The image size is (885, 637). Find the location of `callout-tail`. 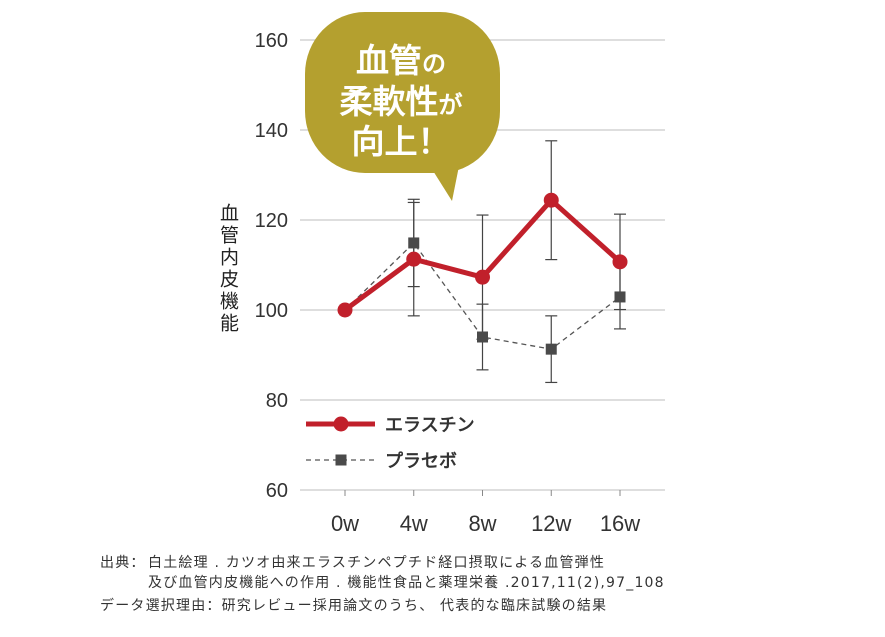

callout-tail is located at coordinates (444, 183).